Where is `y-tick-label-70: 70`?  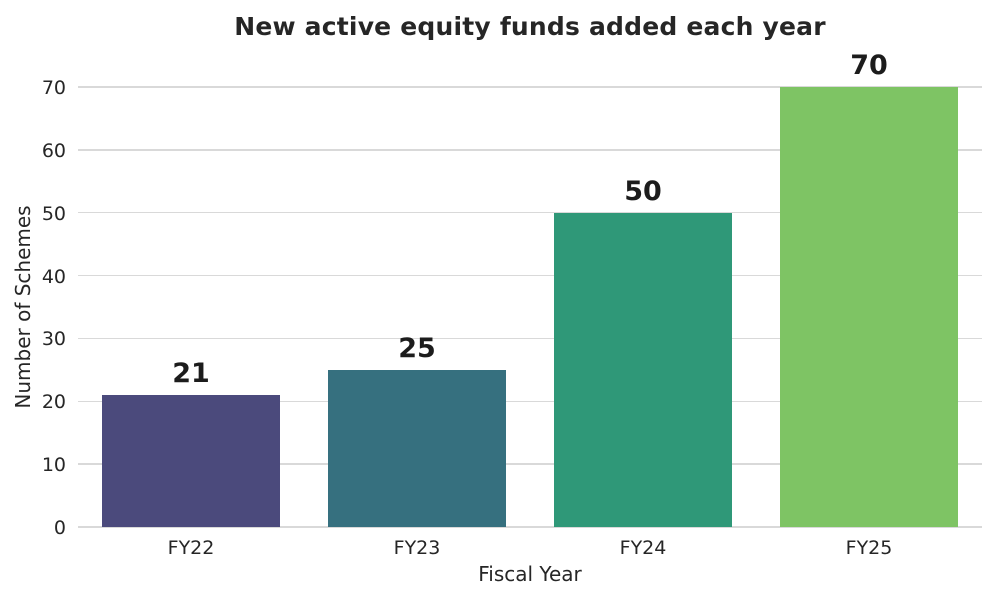
y-tick-label-70: 70 is located at coordinates (53, 88).